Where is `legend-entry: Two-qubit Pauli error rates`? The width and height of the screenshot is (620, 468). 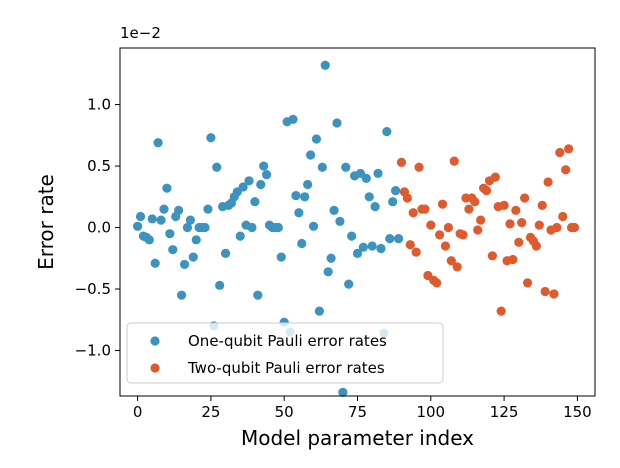 legend-entry: Two-qubit Pauli error rates is located at coordinates (286, 368).